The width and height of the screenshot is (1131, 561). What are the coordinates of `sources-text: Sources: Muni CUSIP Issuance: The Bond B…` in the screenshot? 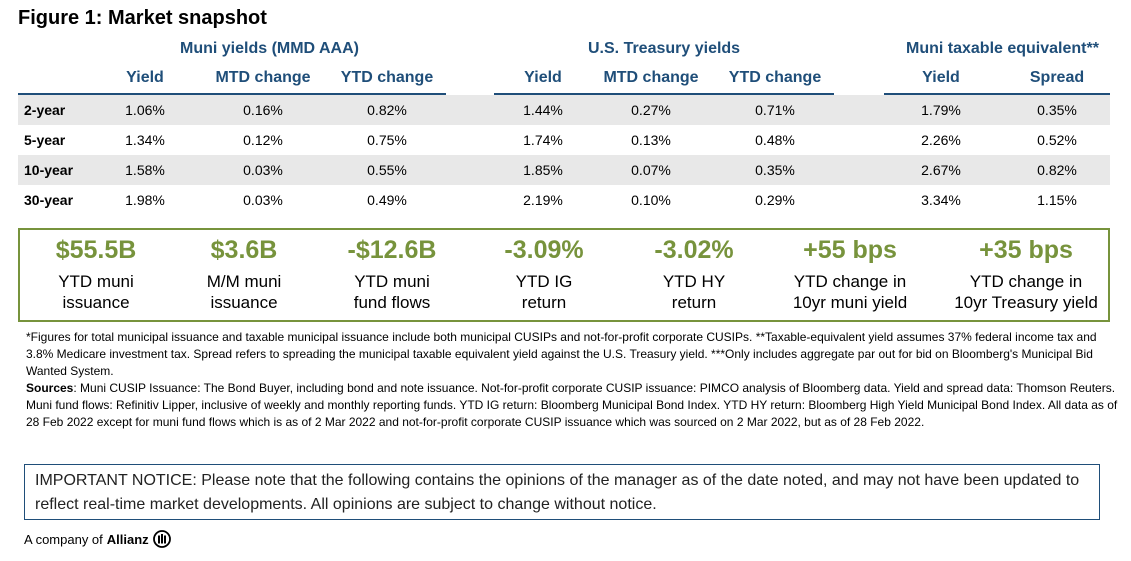 It's located at (572, 405).